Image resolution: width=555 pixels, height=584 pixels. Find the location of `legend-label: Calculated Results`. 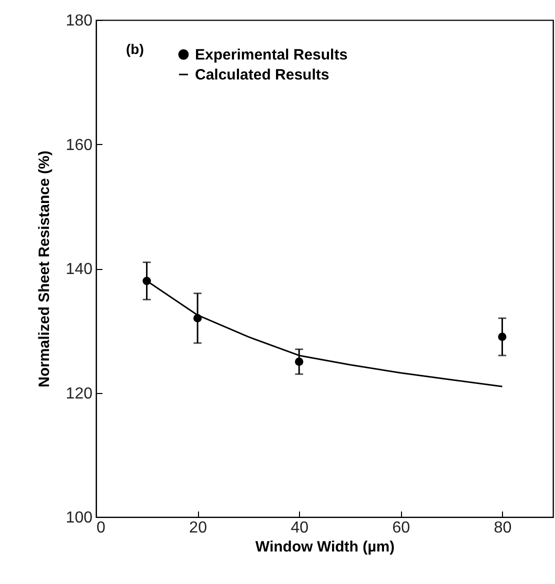

legend-label: Calculated Results is located at coordinates (262, 75).